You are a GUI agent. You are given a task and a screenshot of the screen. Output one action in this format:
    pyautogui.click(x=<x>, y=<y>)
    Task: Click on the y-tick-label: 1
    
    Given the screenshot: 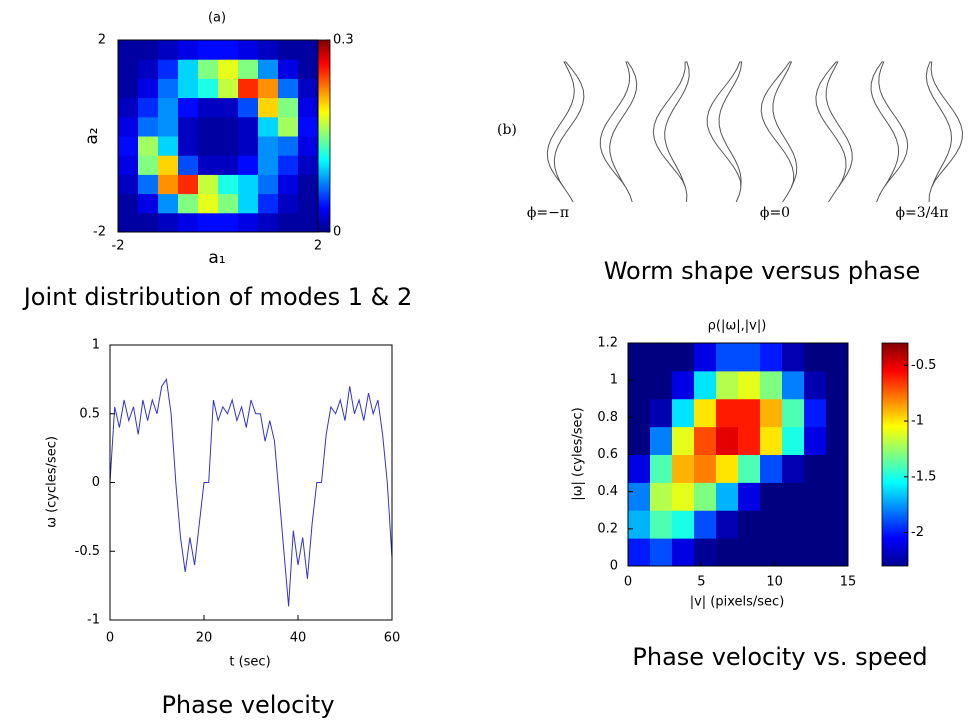 What is the action you would take?
    pyautogui.click(x=96, y=345)
    